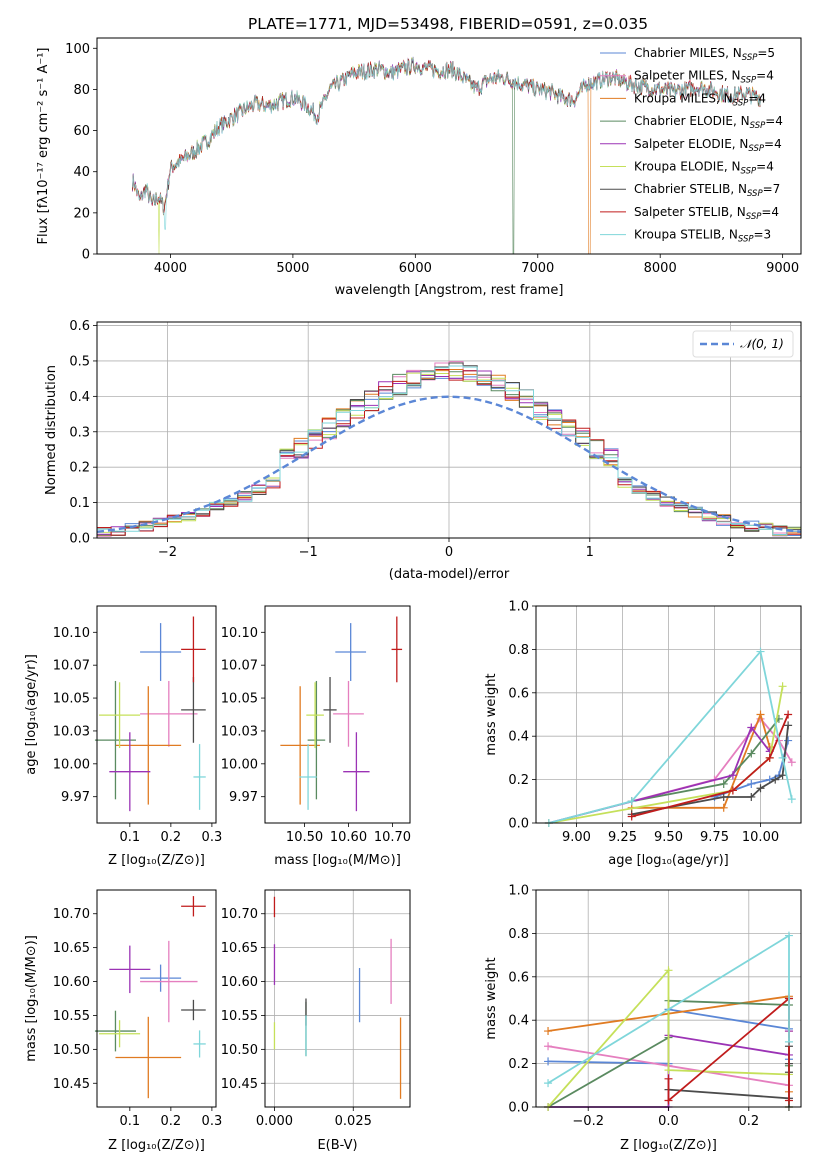 This screenshot has height=1170, width=819. Describe the element at coordinates (79, 503) in the screenshot. I see `residual-ytick-label: 0.1` at that location.